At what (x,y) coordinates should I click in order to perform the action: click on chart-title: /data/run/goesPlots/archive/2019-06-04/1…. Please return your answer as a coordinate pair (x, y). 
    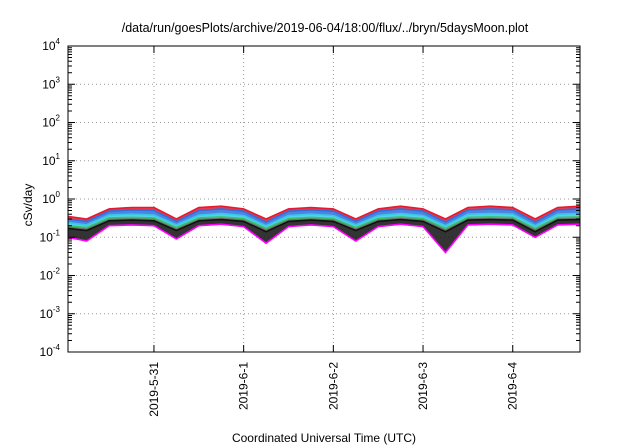
    Looking at the image, I should click on (325, 28).